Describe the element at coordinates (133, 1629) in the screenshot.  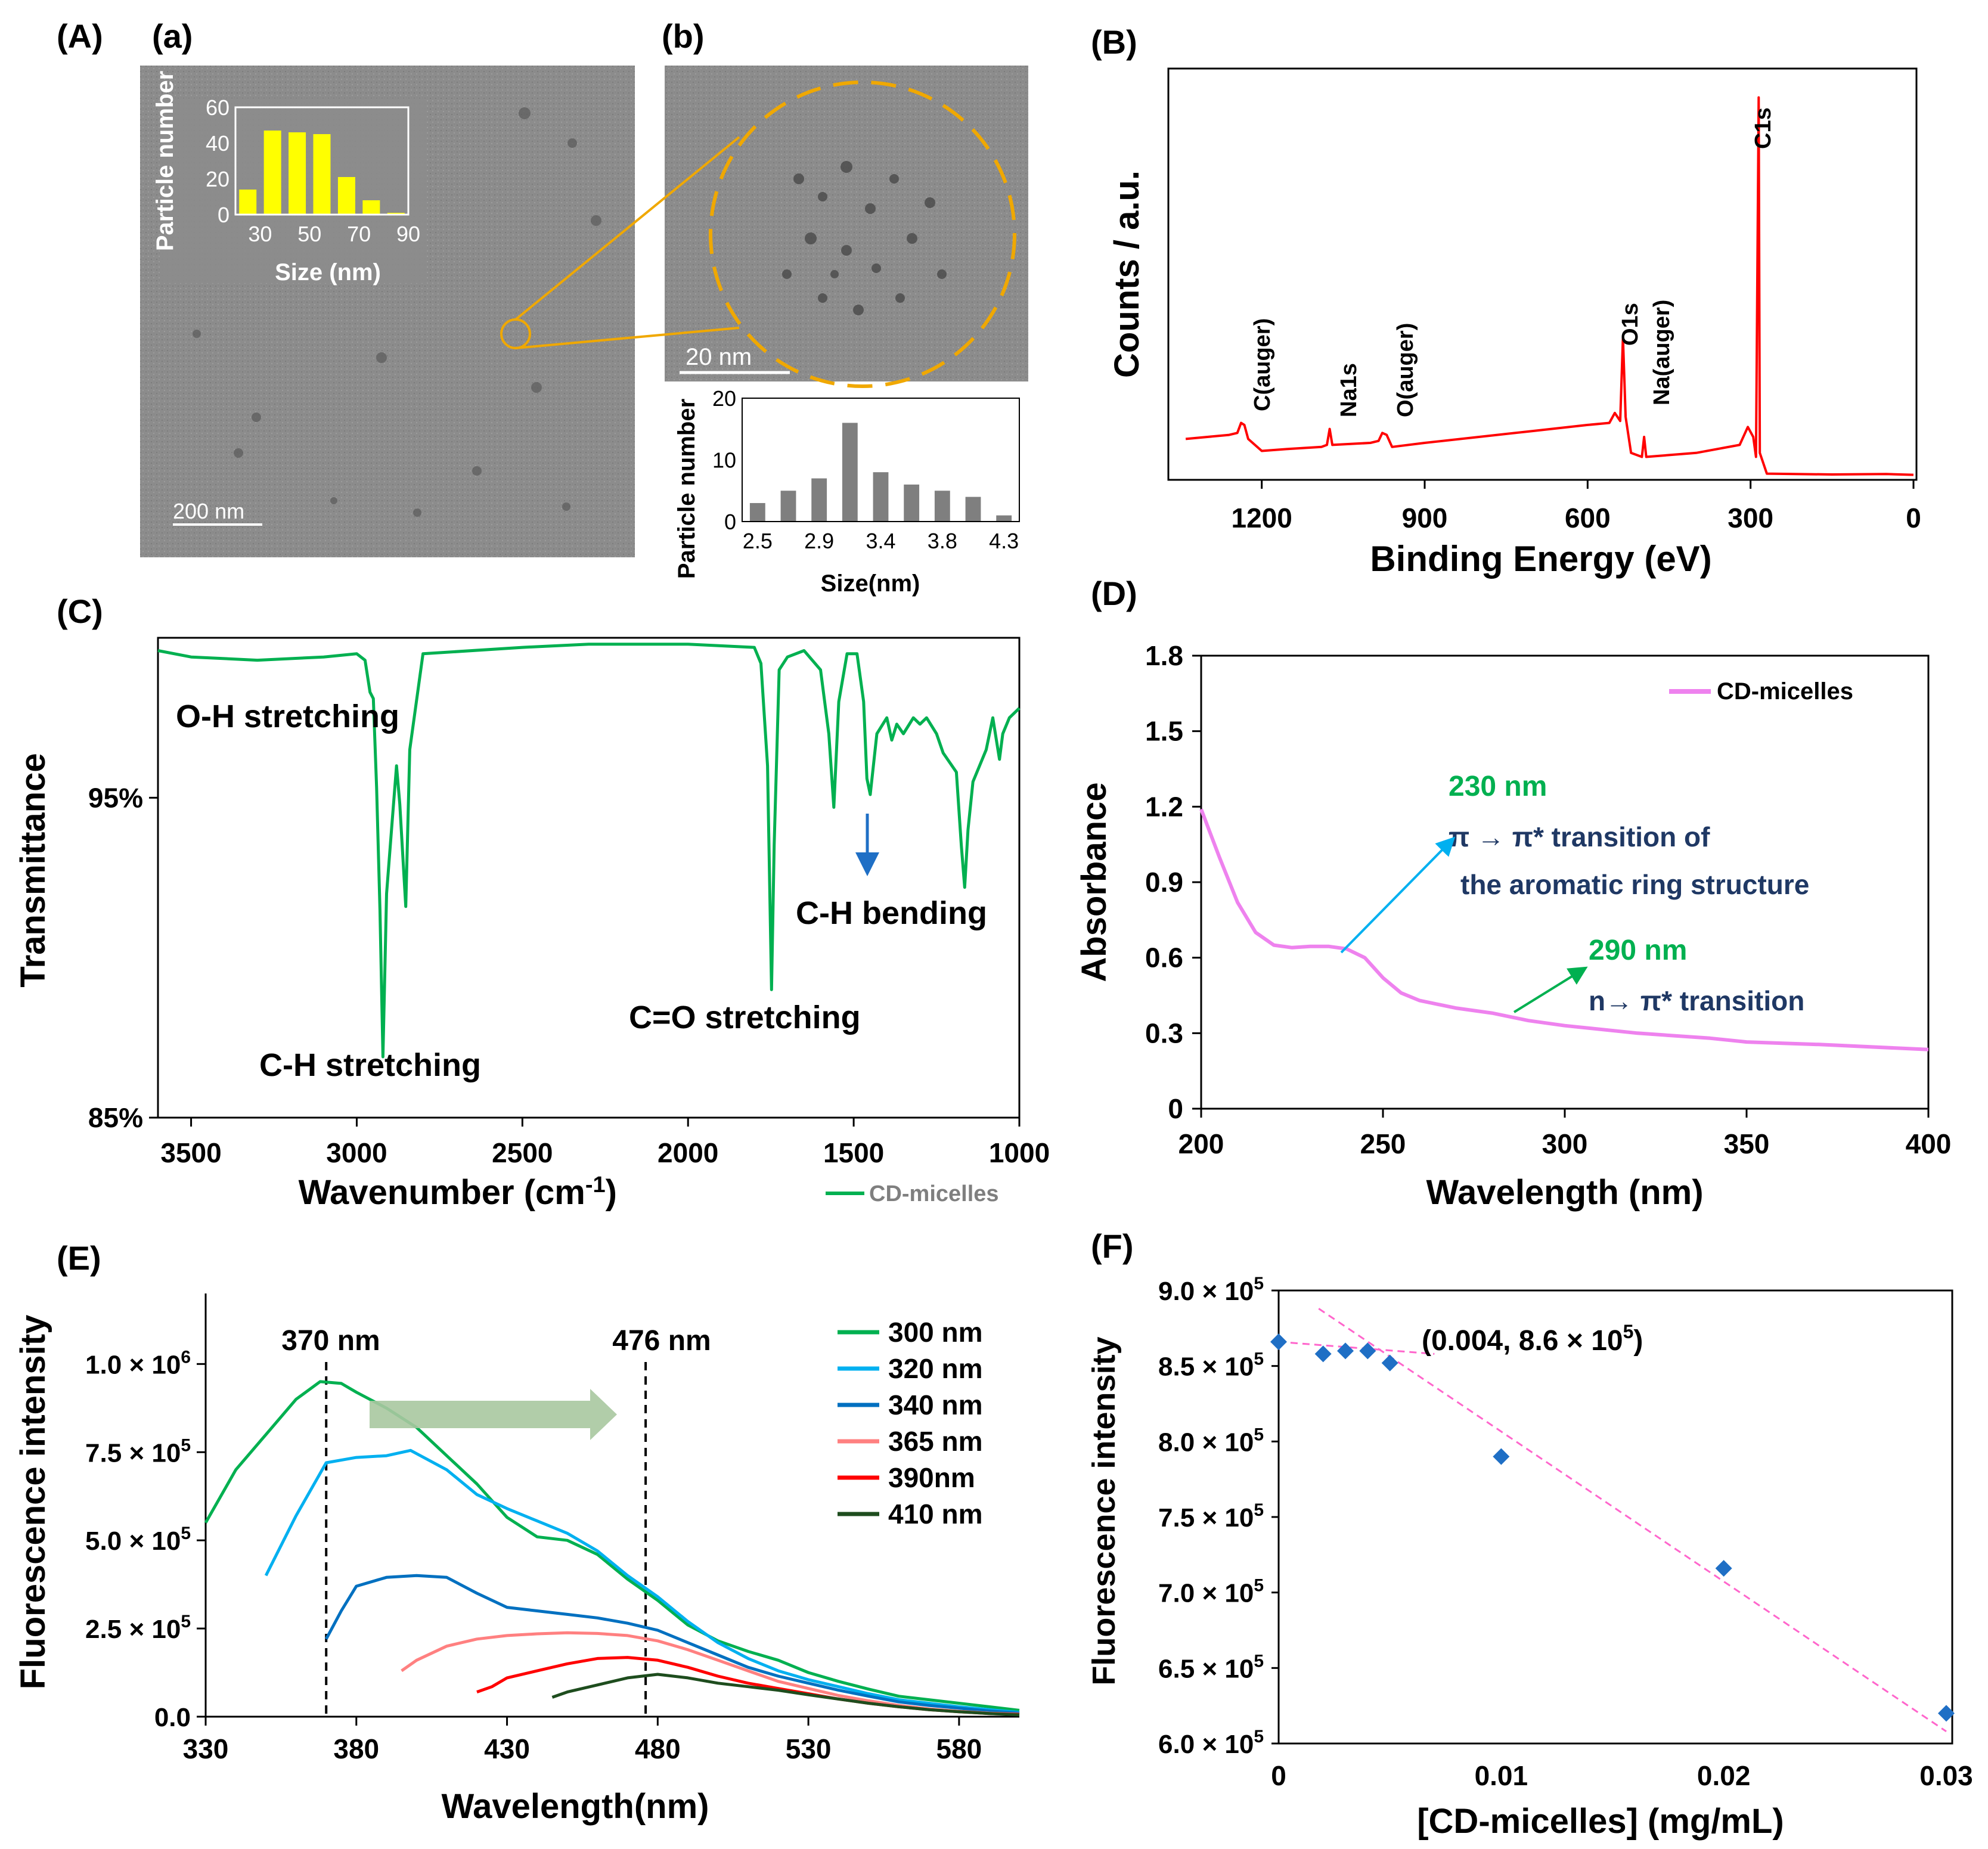
I see `ytick-label-E-mantissa: 2.5 × 10` at that location.